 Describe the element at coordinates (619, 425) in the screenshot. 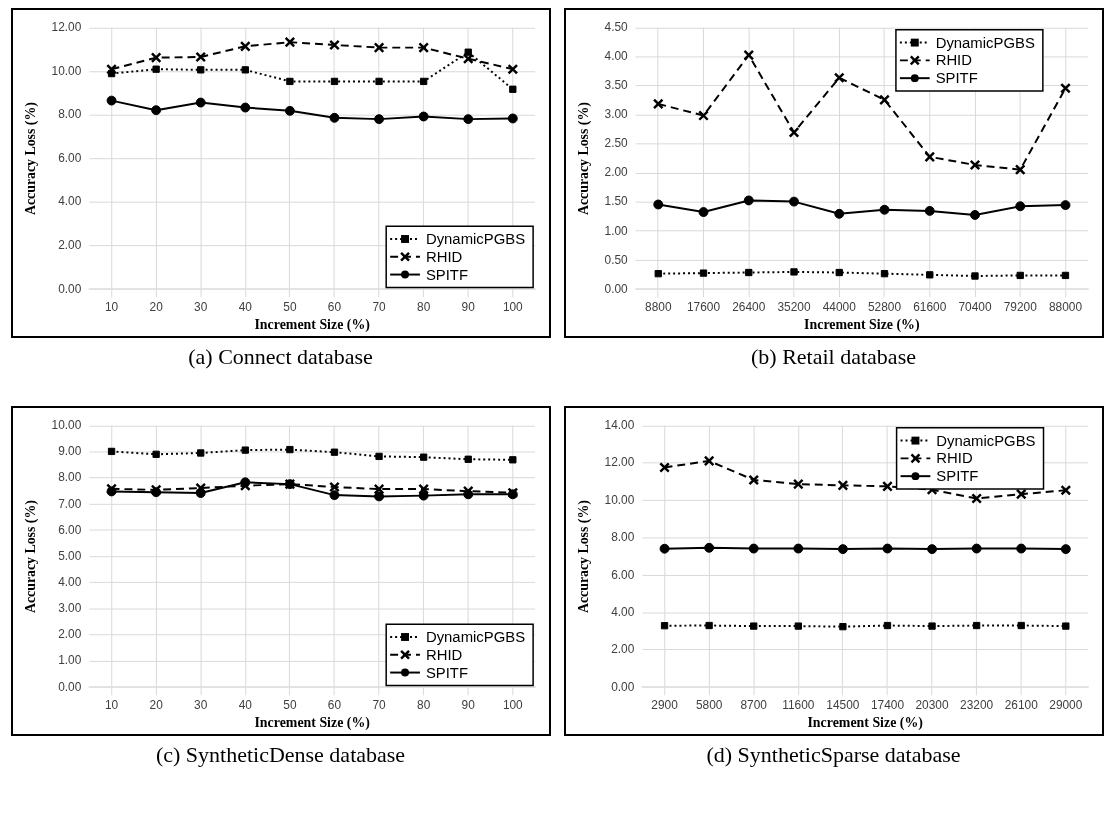

I see `y-tick-label: 14.00` at that location.